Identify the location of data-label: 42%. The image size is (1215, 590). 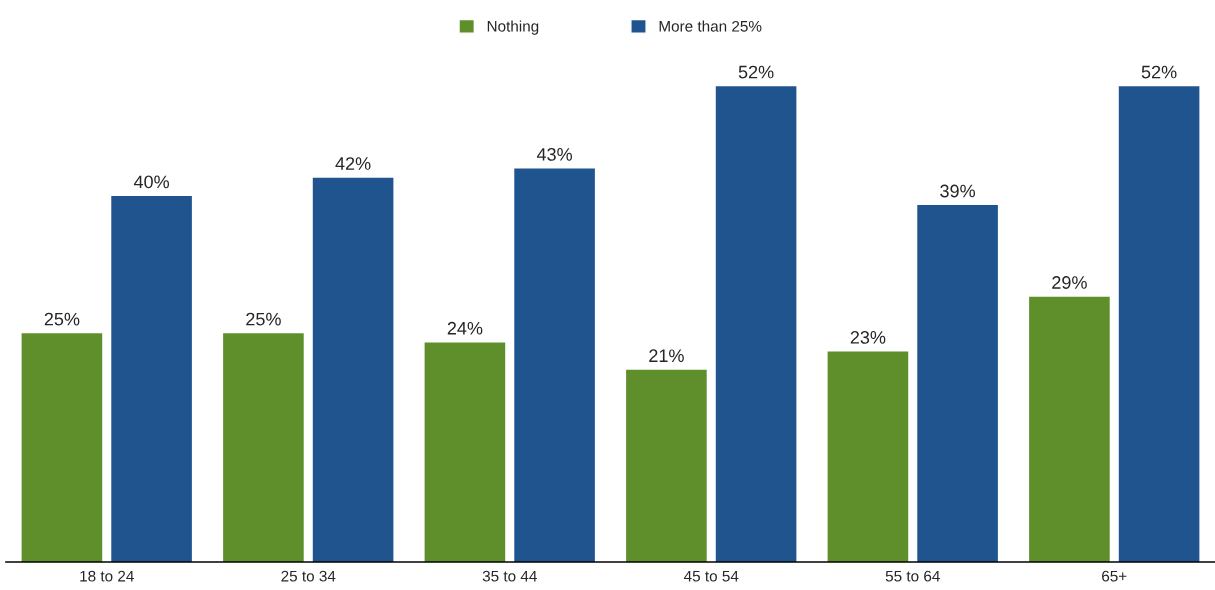
(353, 163).